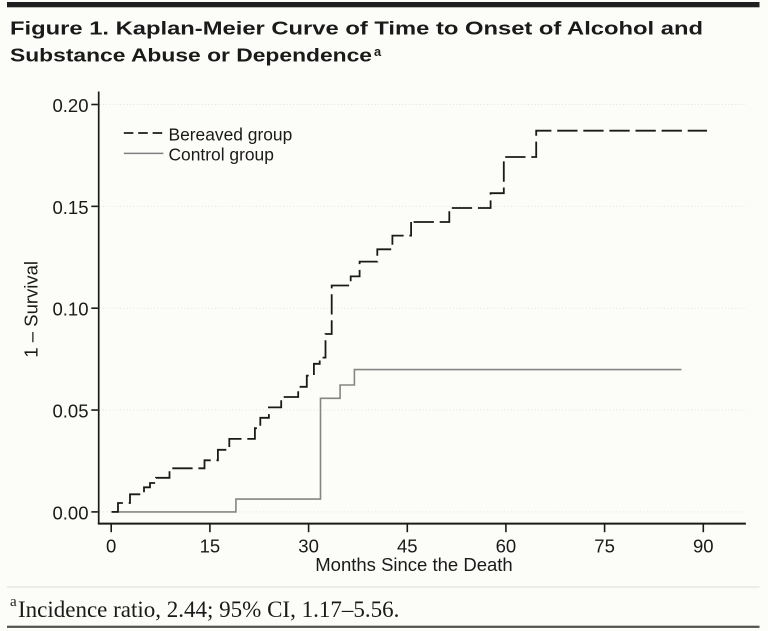  What do you see at coordinates (70, 512) in the screenshot?
I see `svg-text: 0.00` at bounding box center [70, 512].